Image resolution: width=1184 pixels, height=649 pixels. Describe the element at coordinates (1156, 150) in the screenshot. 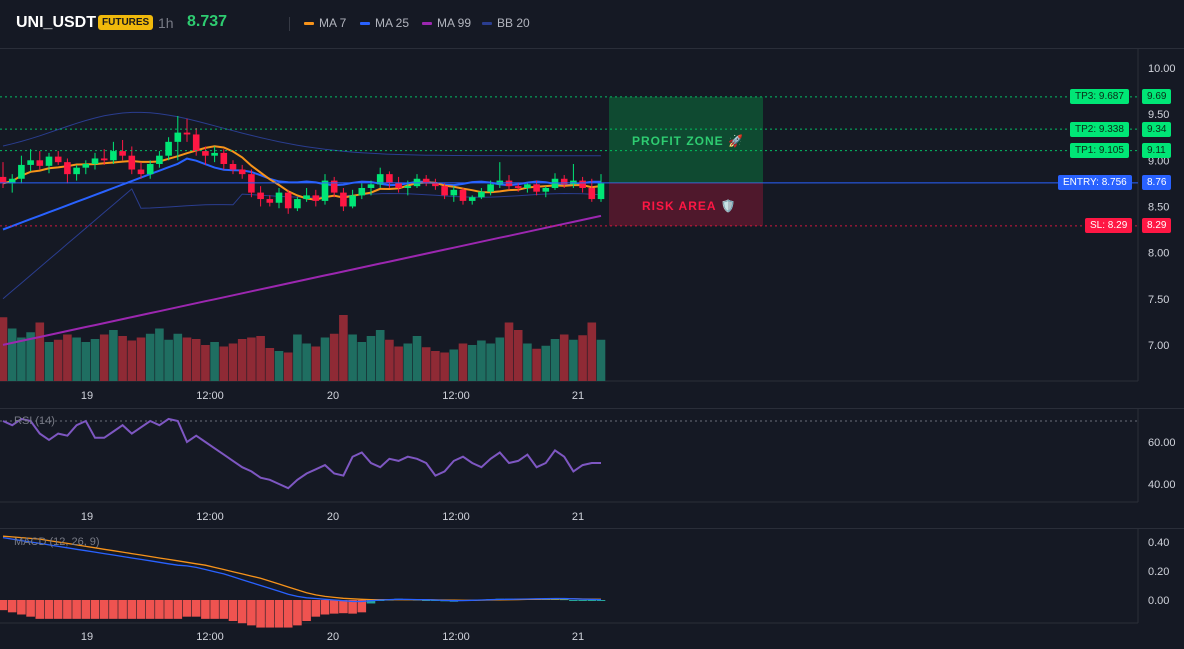

I see `tp1-axis-tag: 9.11` at that location.